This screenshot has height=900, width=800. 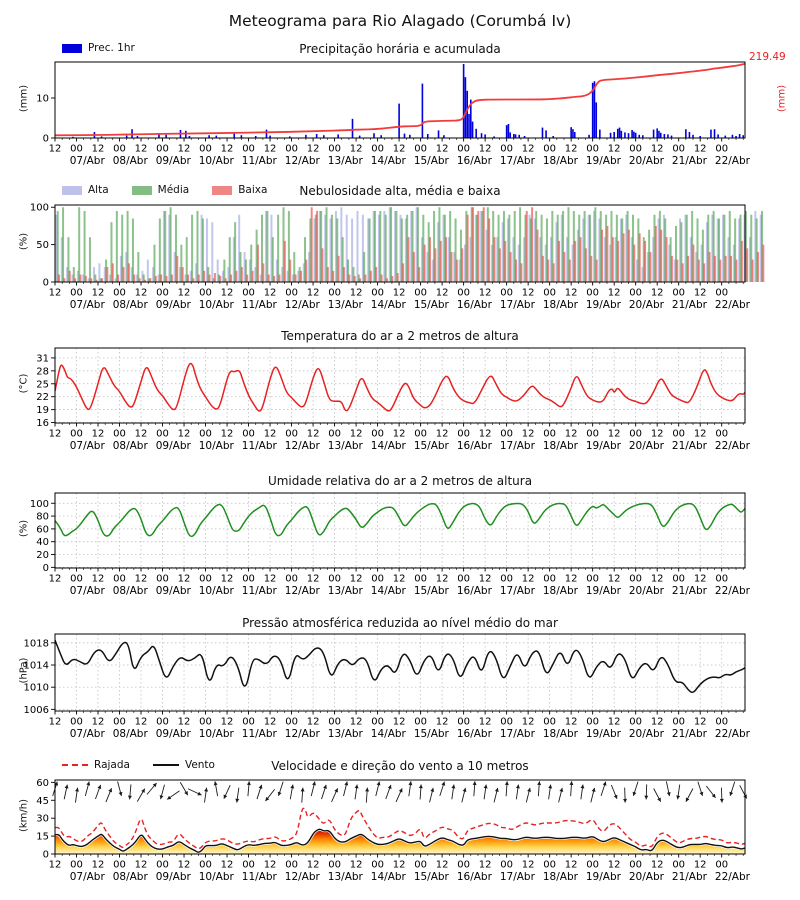 I want to click on svg-text: 16, so click(x=42, y=423).